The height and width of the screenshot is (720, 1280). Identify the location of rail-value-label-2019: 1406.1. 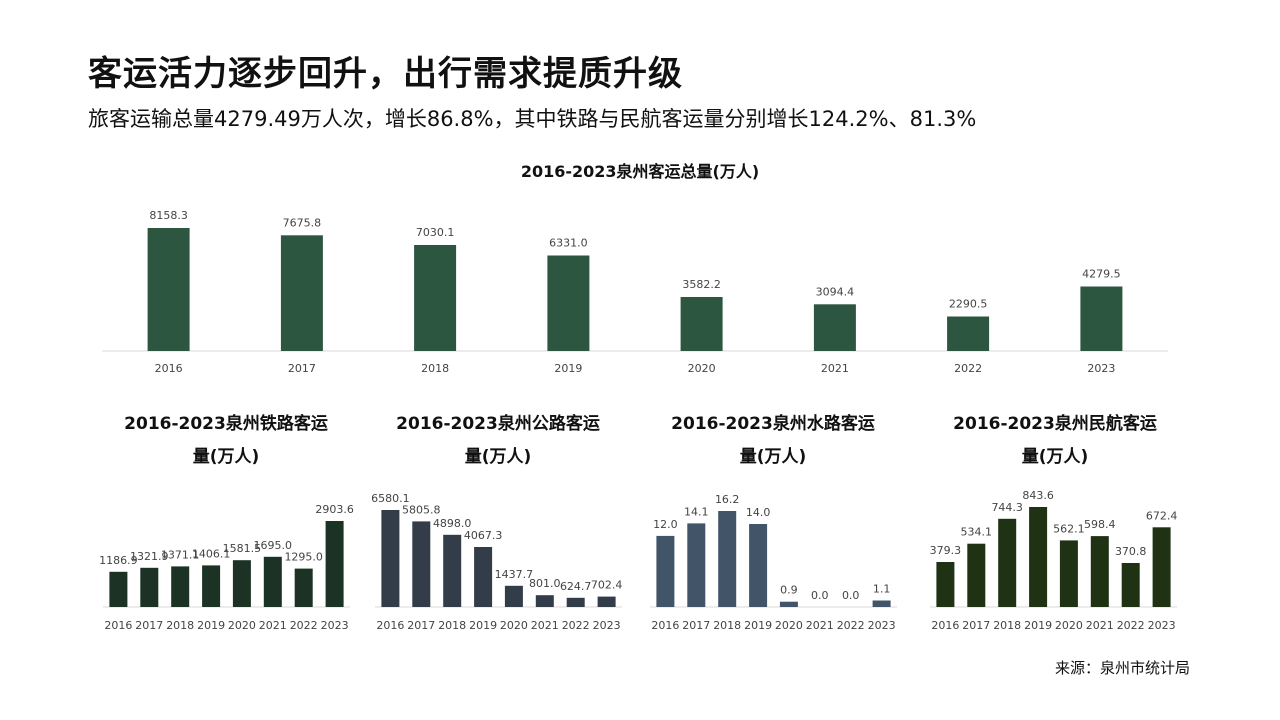
(211, 553).